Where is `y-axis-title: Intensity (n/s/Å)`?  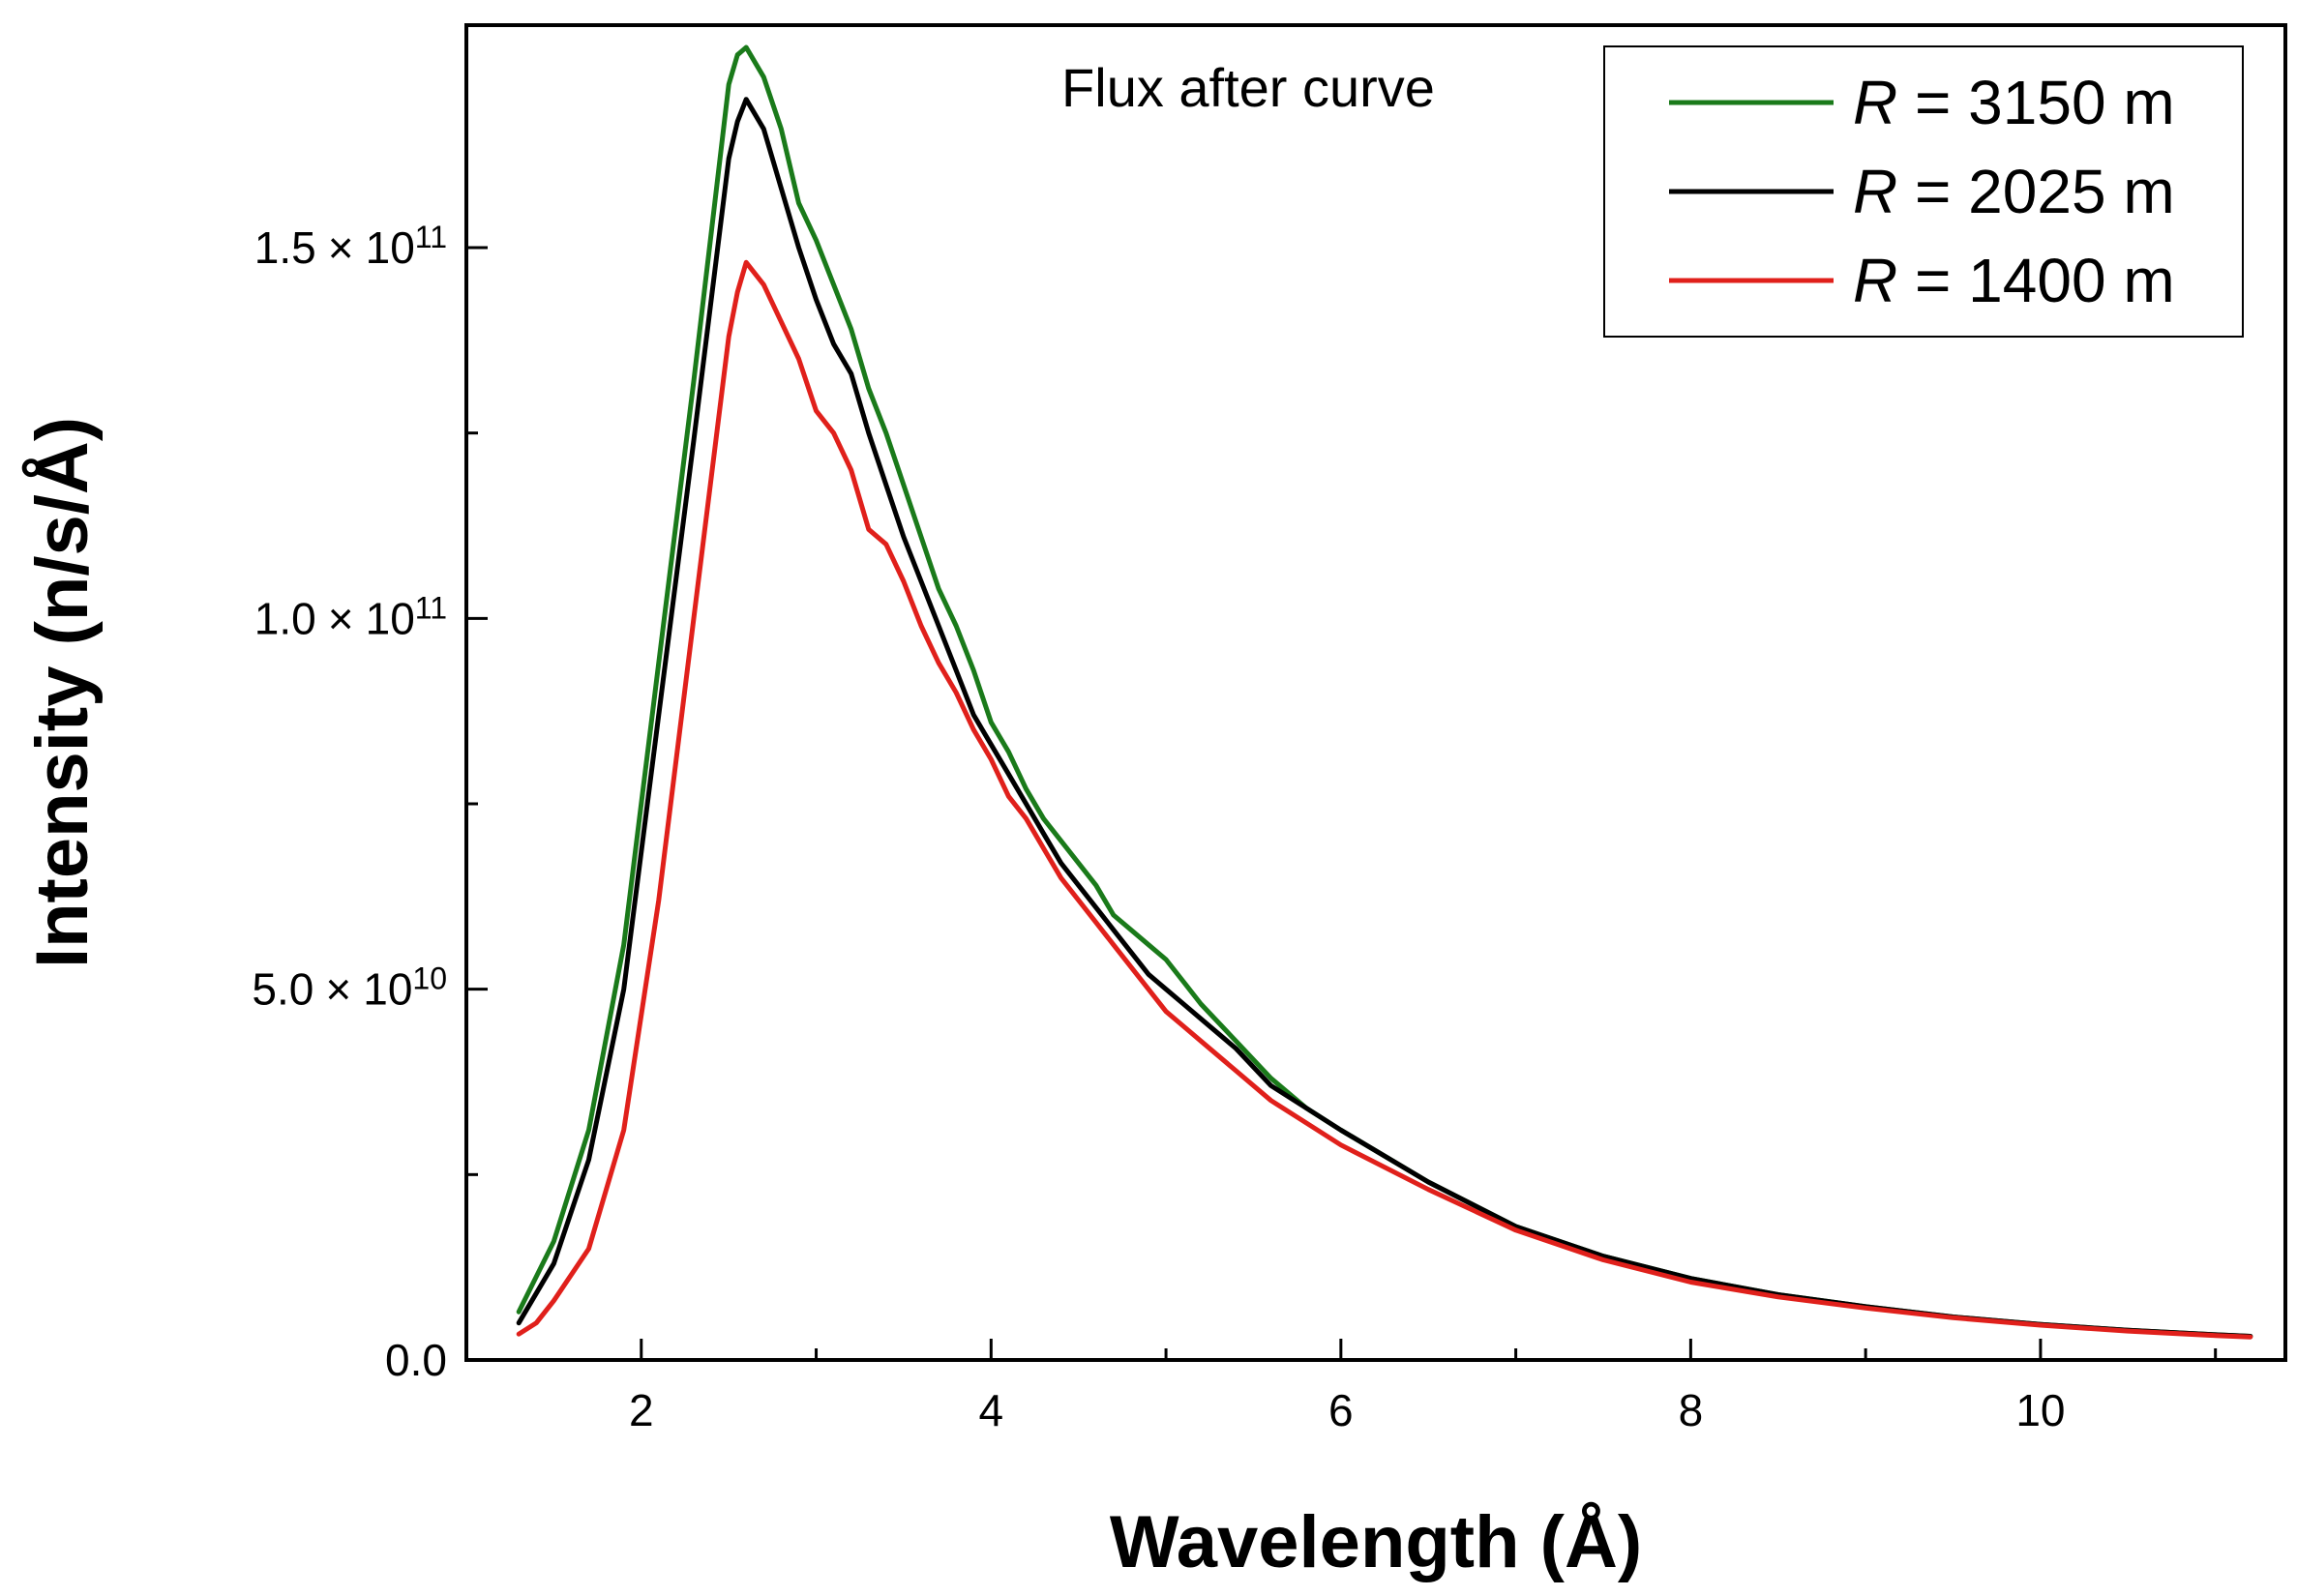 y-axis-title: Intensity (n/s/Å) is located at coordinates (62, 692).